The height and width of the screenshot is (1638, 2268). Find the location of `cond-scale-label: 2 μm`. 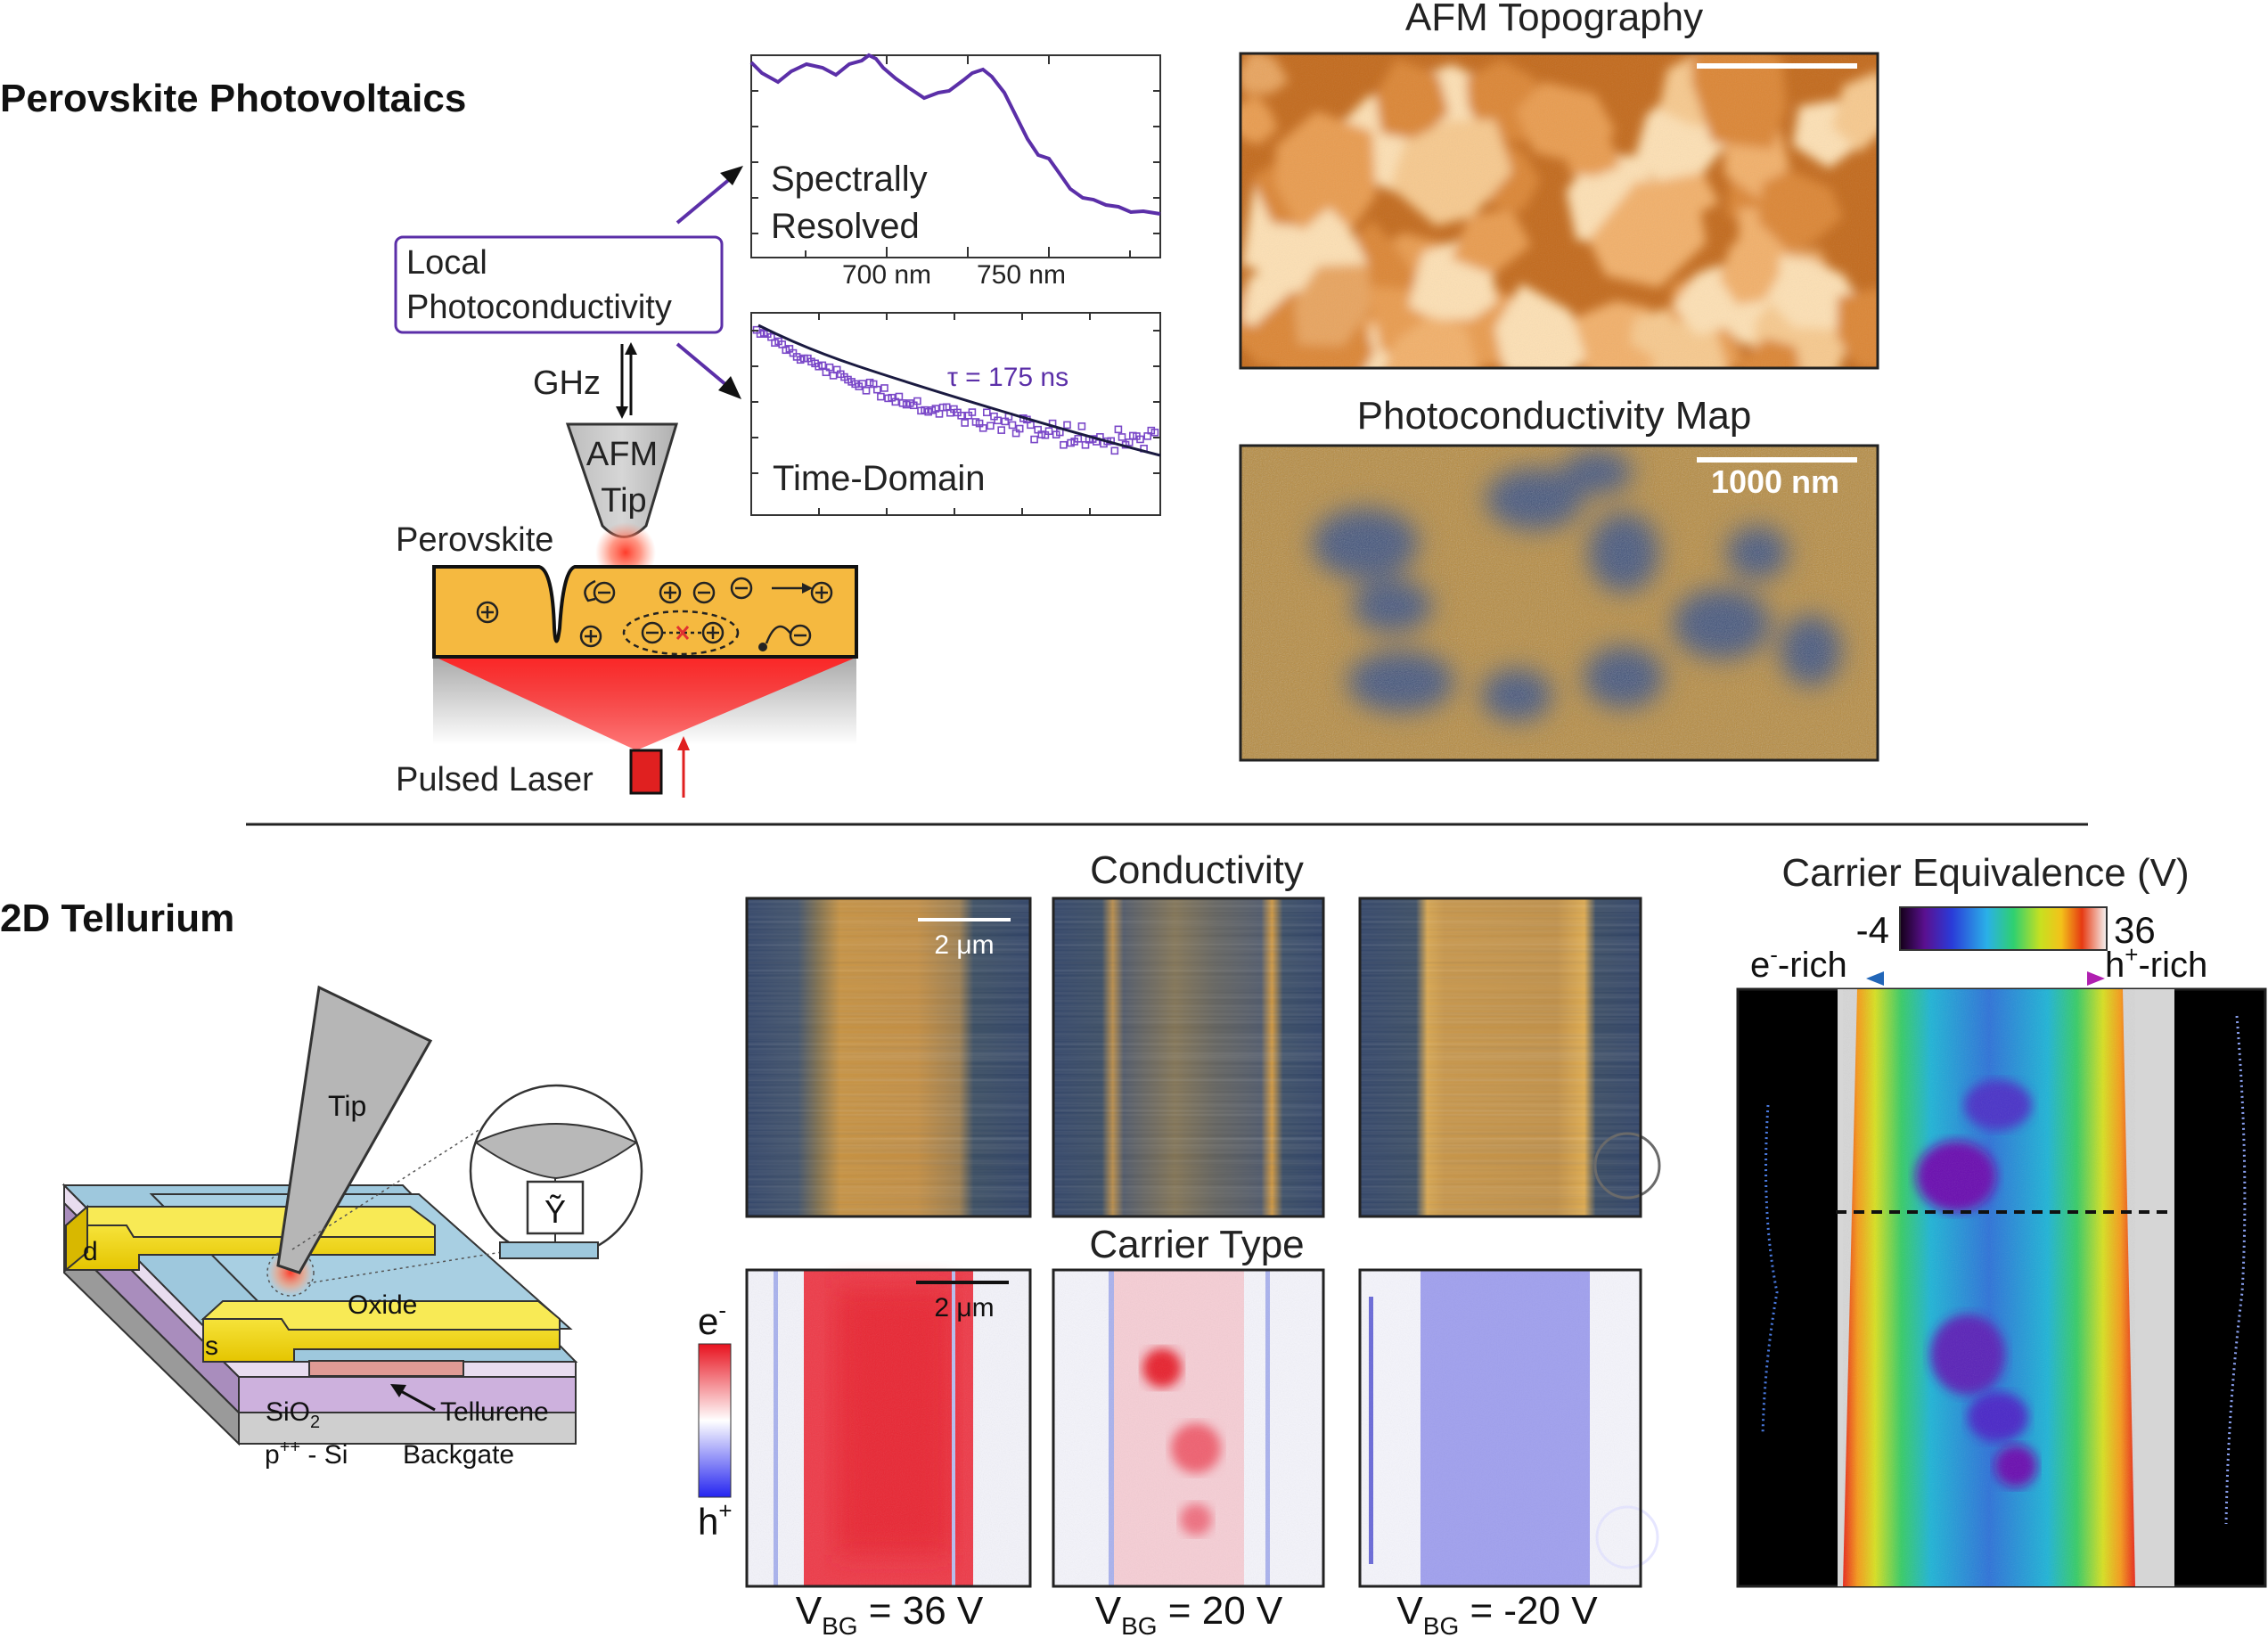

cond-scale-label: 2 μm is located at coordinates (964, 945).